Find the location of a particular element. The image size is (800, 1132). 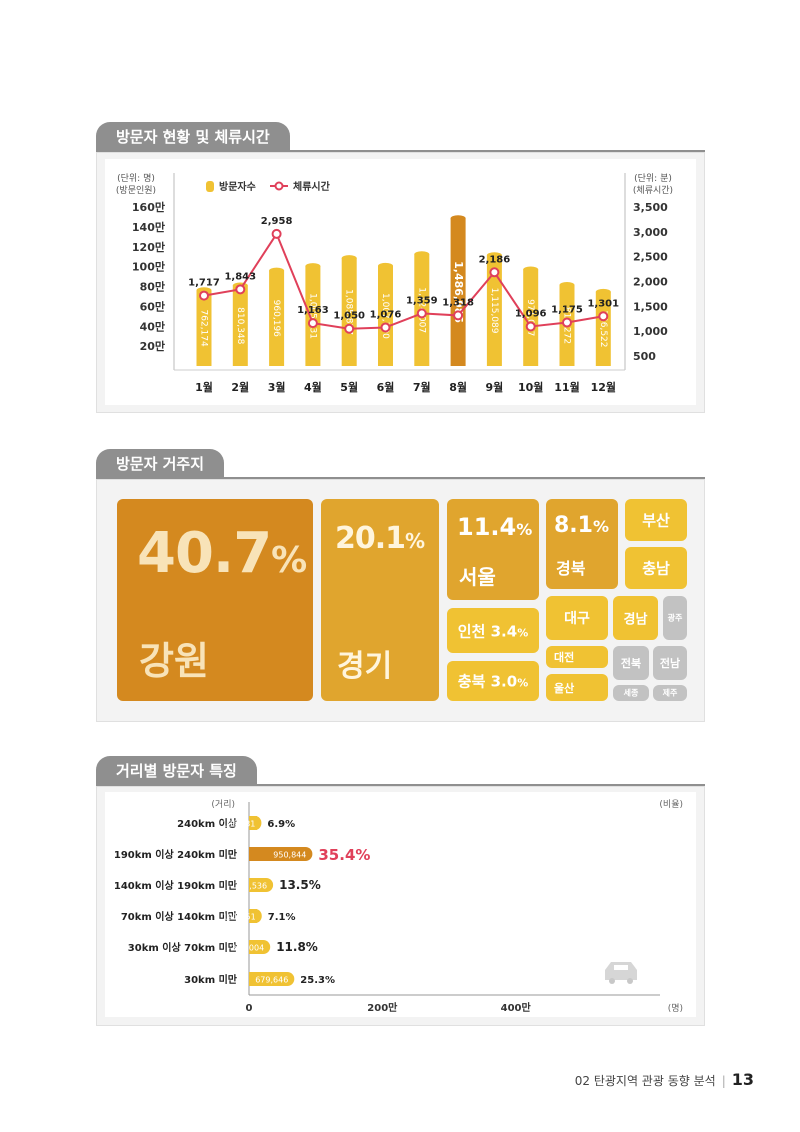

page-number: 13 is located at coordinates (742, 1079).